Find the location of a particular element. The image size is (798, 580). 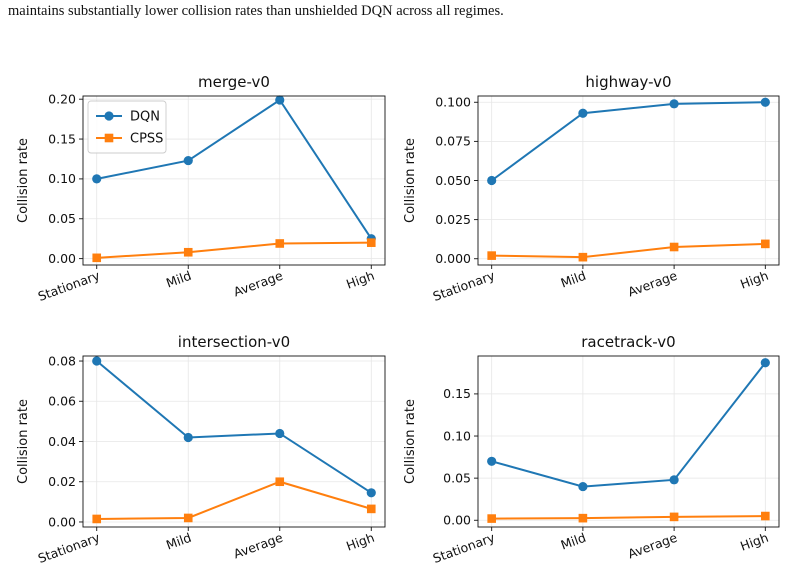

legend-marker-DQN is located at coordinates (109, 116).